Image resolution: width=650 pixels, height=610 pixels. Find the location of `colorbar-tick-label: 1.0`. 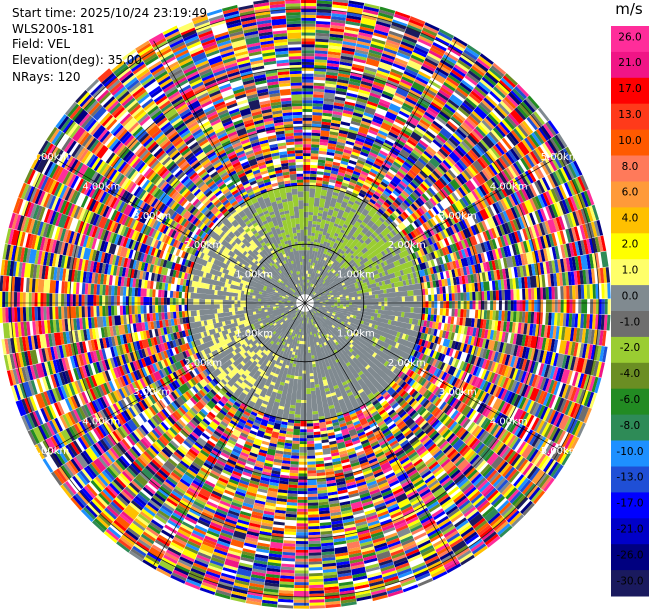

colorbar-tick-label: 1.0 is located at coordinates (630, 270).